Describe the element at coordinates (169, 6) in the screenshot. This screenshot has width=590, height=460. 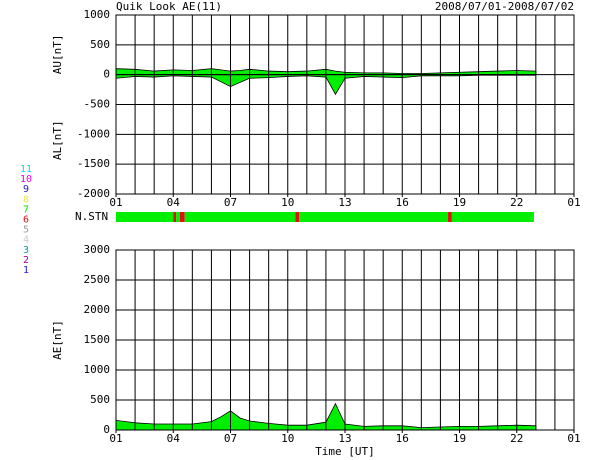
I see `chart-title: Quik Look AE(11)` at that location.